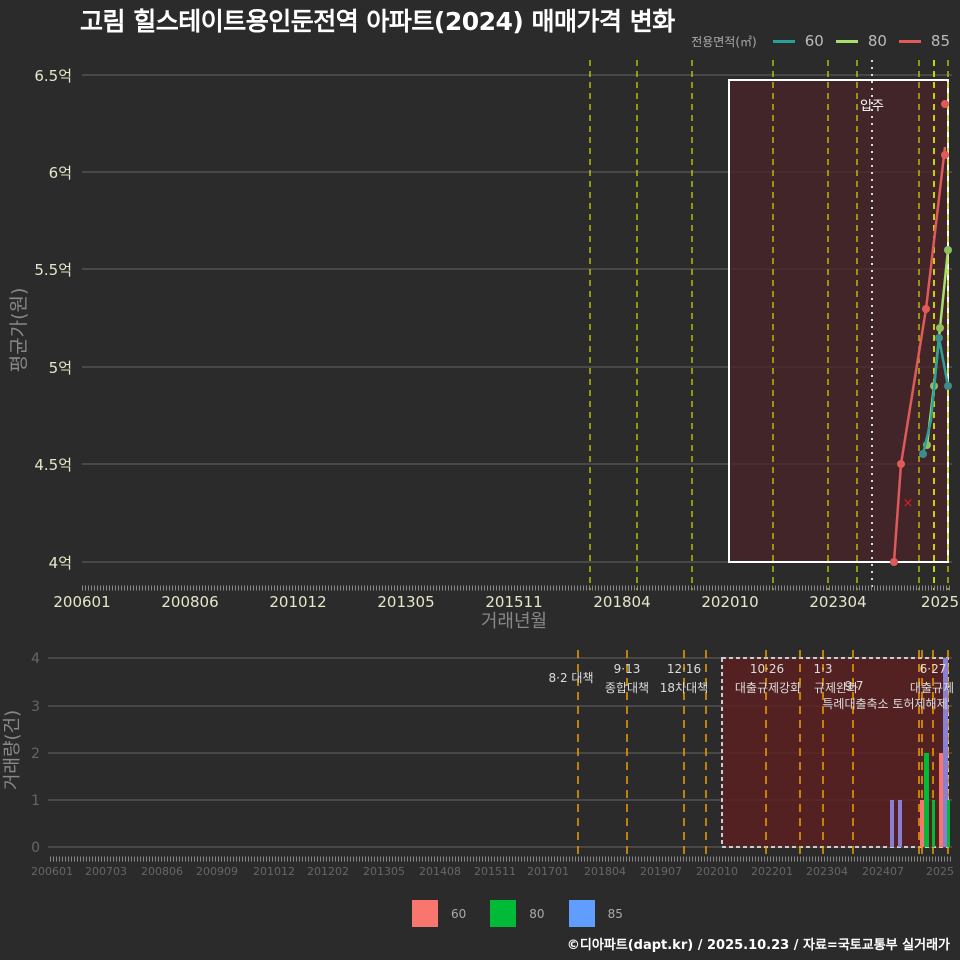 The width and height of the screenshot is (960, 960). Describe the element at coordinates (822, 669) in the screenshot. I see `svg-text: 1·3` at that location.